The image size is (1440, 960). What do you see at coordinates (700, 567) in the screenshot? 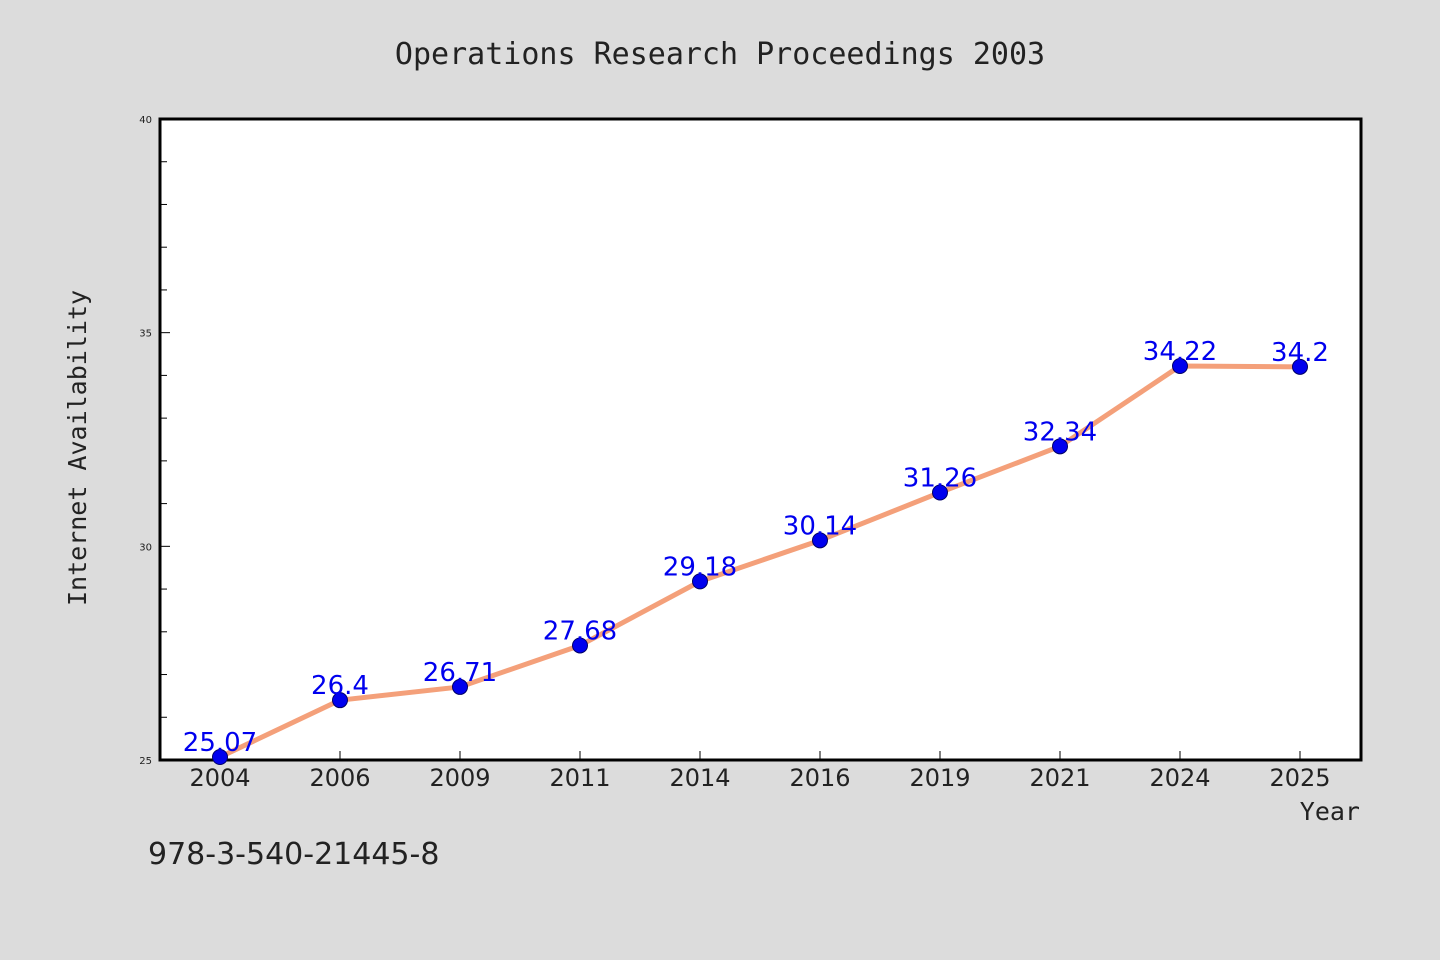
I see `data-label: 29.18` at bounding box center [700, 567].